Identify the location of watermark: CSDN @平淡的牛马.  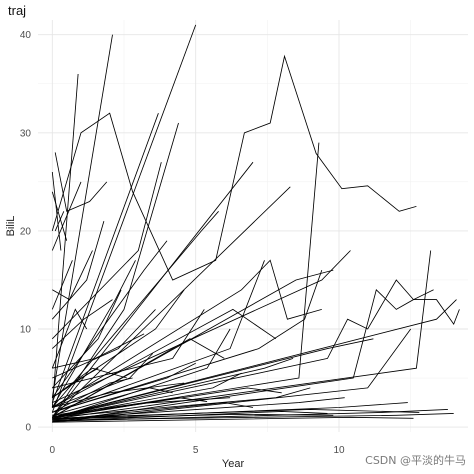
(415, 460).